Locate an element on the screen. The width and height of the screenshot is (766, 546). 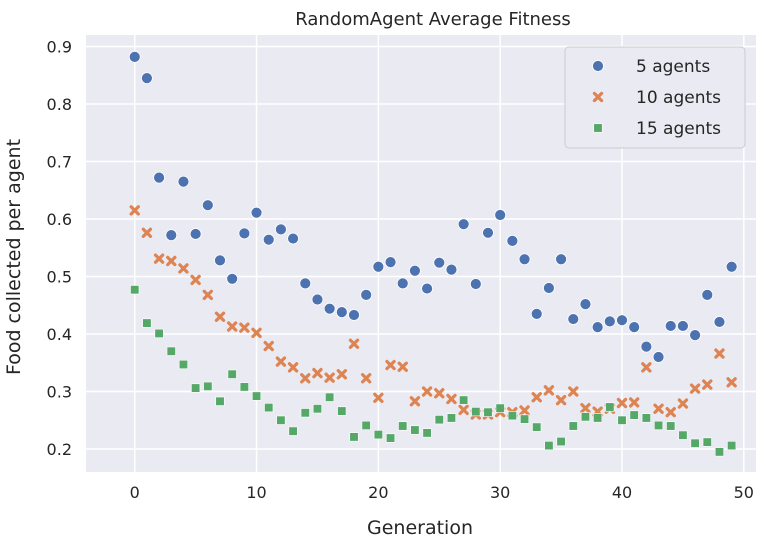
legend-label: 5 agents is located at coordinates (673, 67).